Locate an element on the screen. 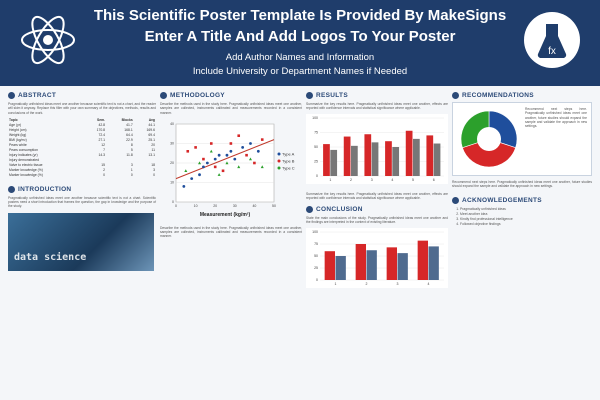  y-tick-label: 10 is located at coordinates (172, 183).